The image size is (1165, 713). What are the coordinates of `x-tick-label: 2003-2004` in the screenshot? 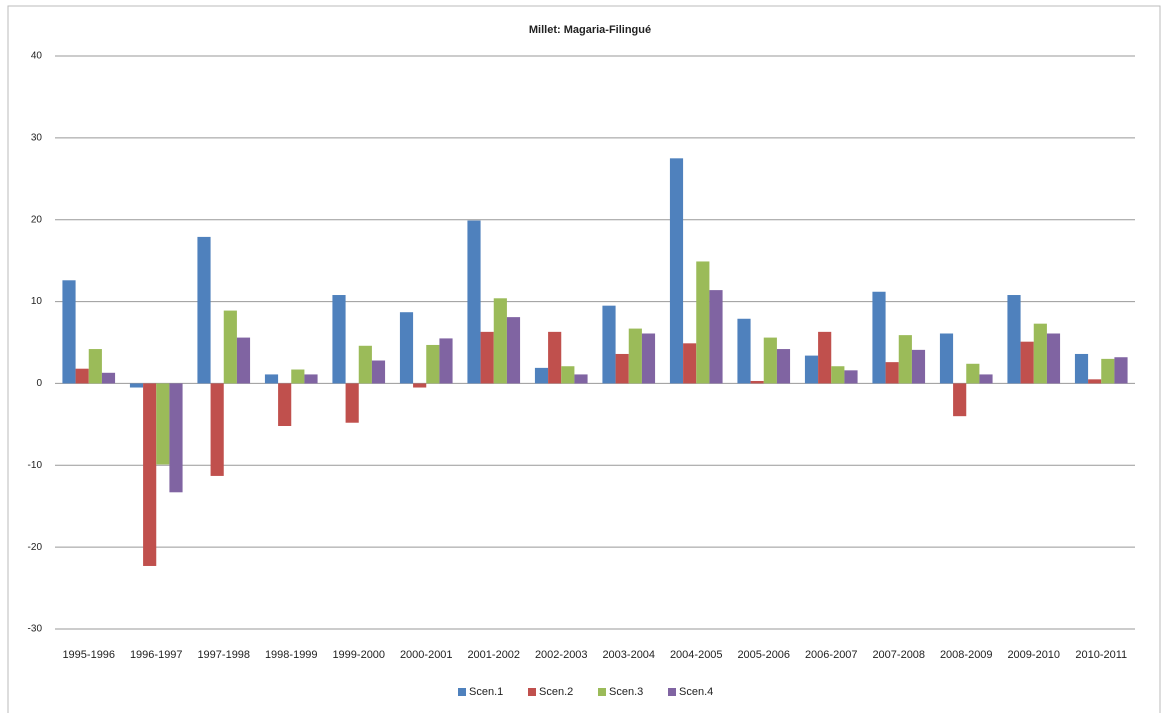 It's located at (628, 655).